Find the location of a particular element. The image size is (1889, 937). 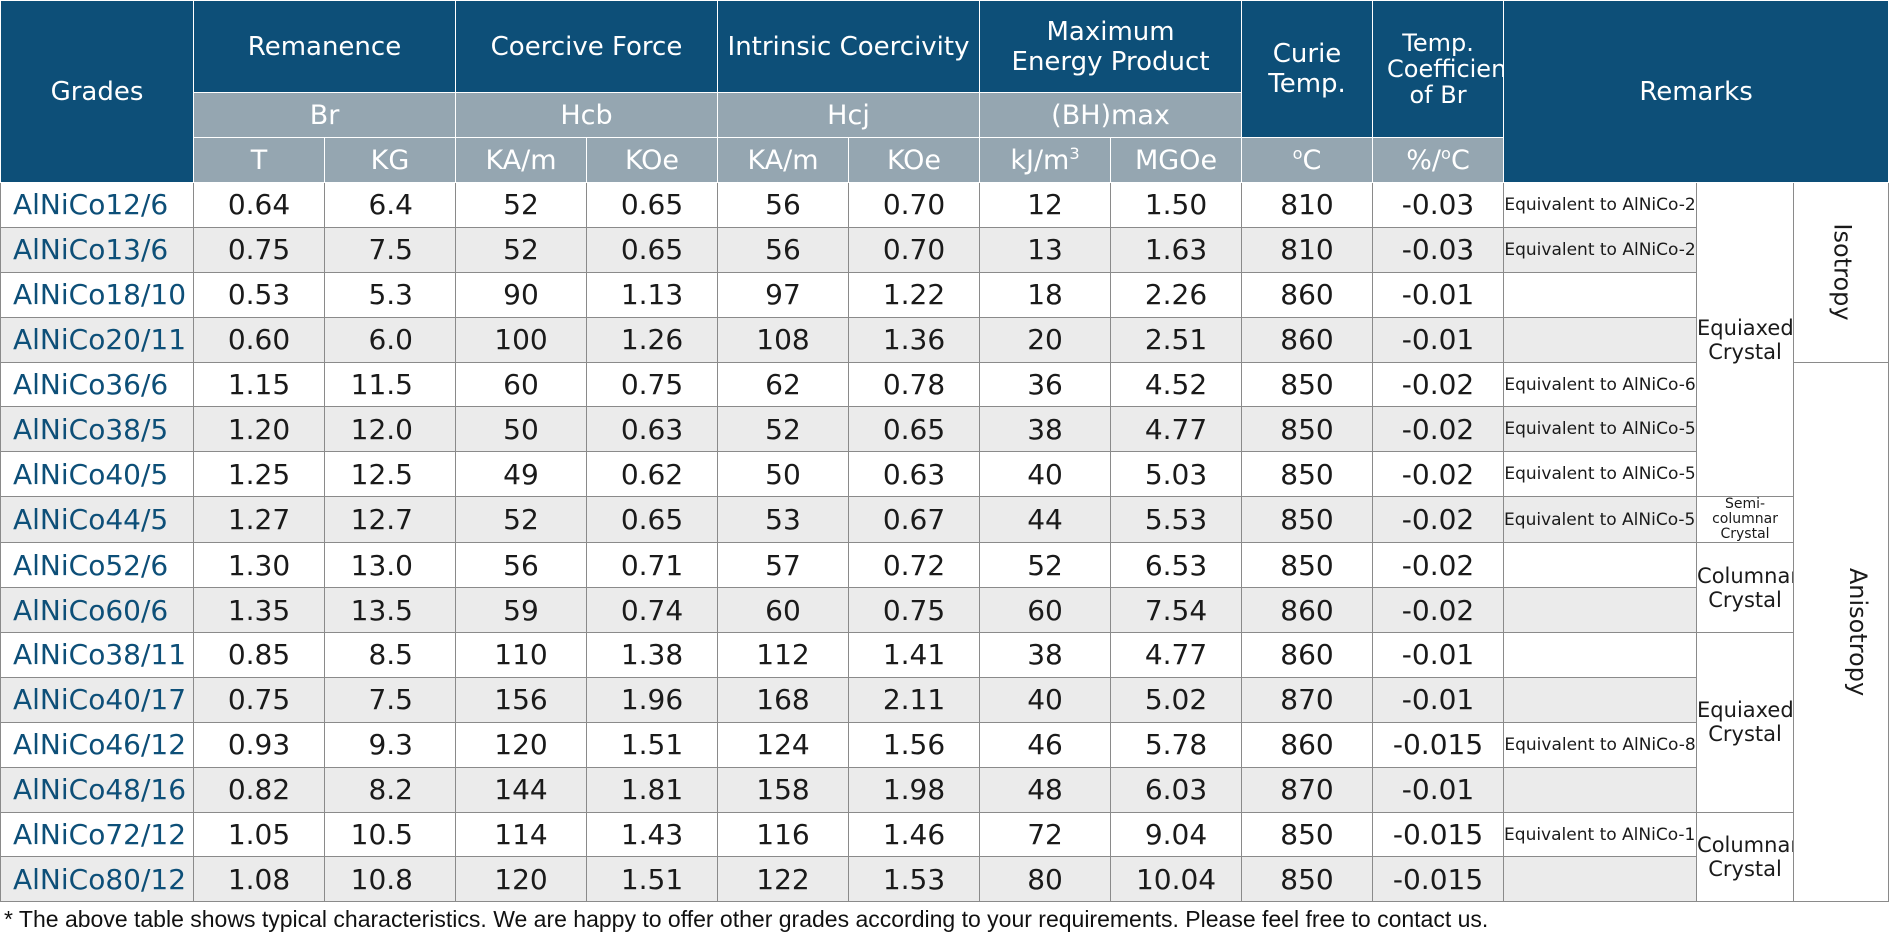

bh-kj-cell: 60 is located at coordinates (1045, 610).